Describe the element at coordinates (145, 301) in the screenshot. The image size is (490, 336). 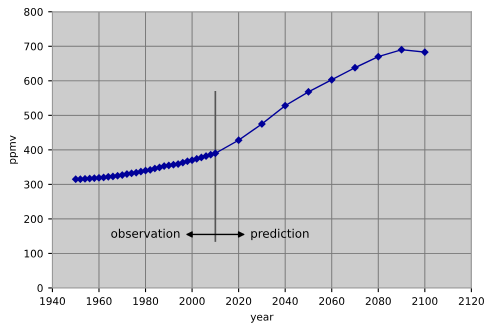
I see `x-tick-label: 1980` at that location.